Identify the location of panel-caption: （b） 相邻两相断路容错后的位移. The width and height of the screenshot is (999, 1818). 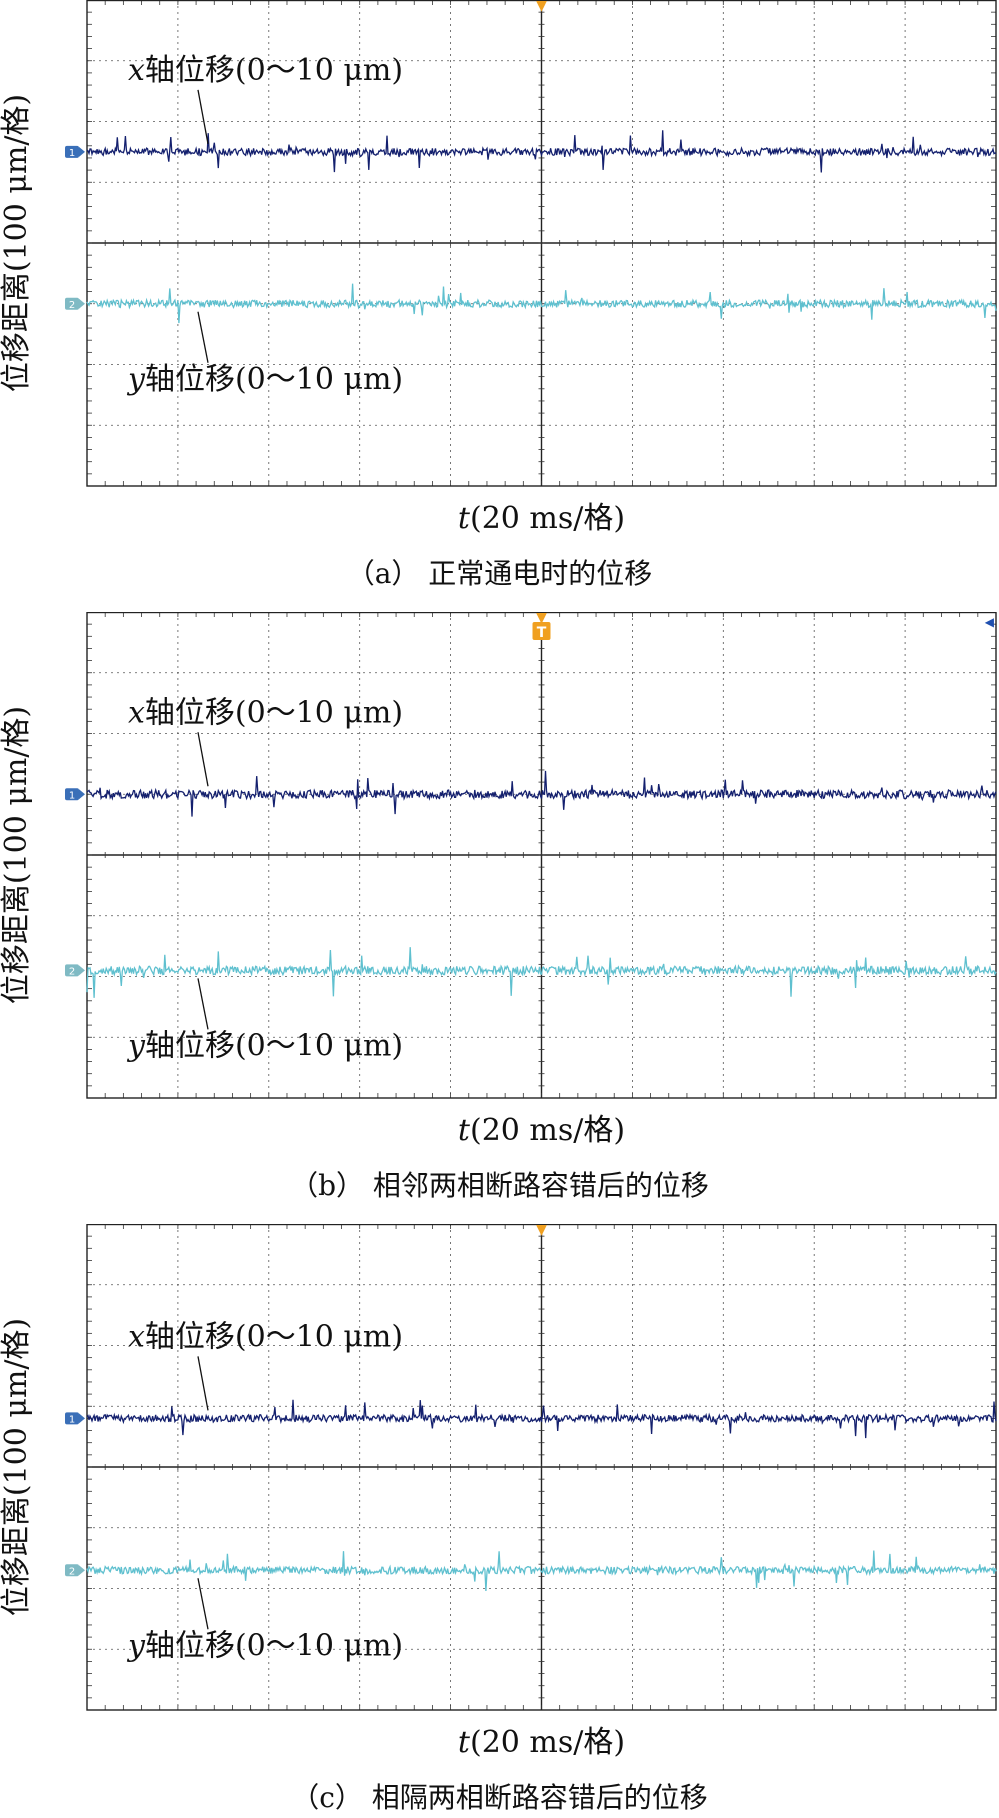
(499, 1185).